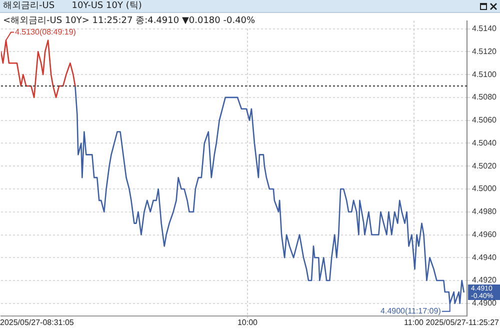  Describe the element at coordinates (485, 29) in the screenshot. I see `y-tick-label: 4.5140` at that location.